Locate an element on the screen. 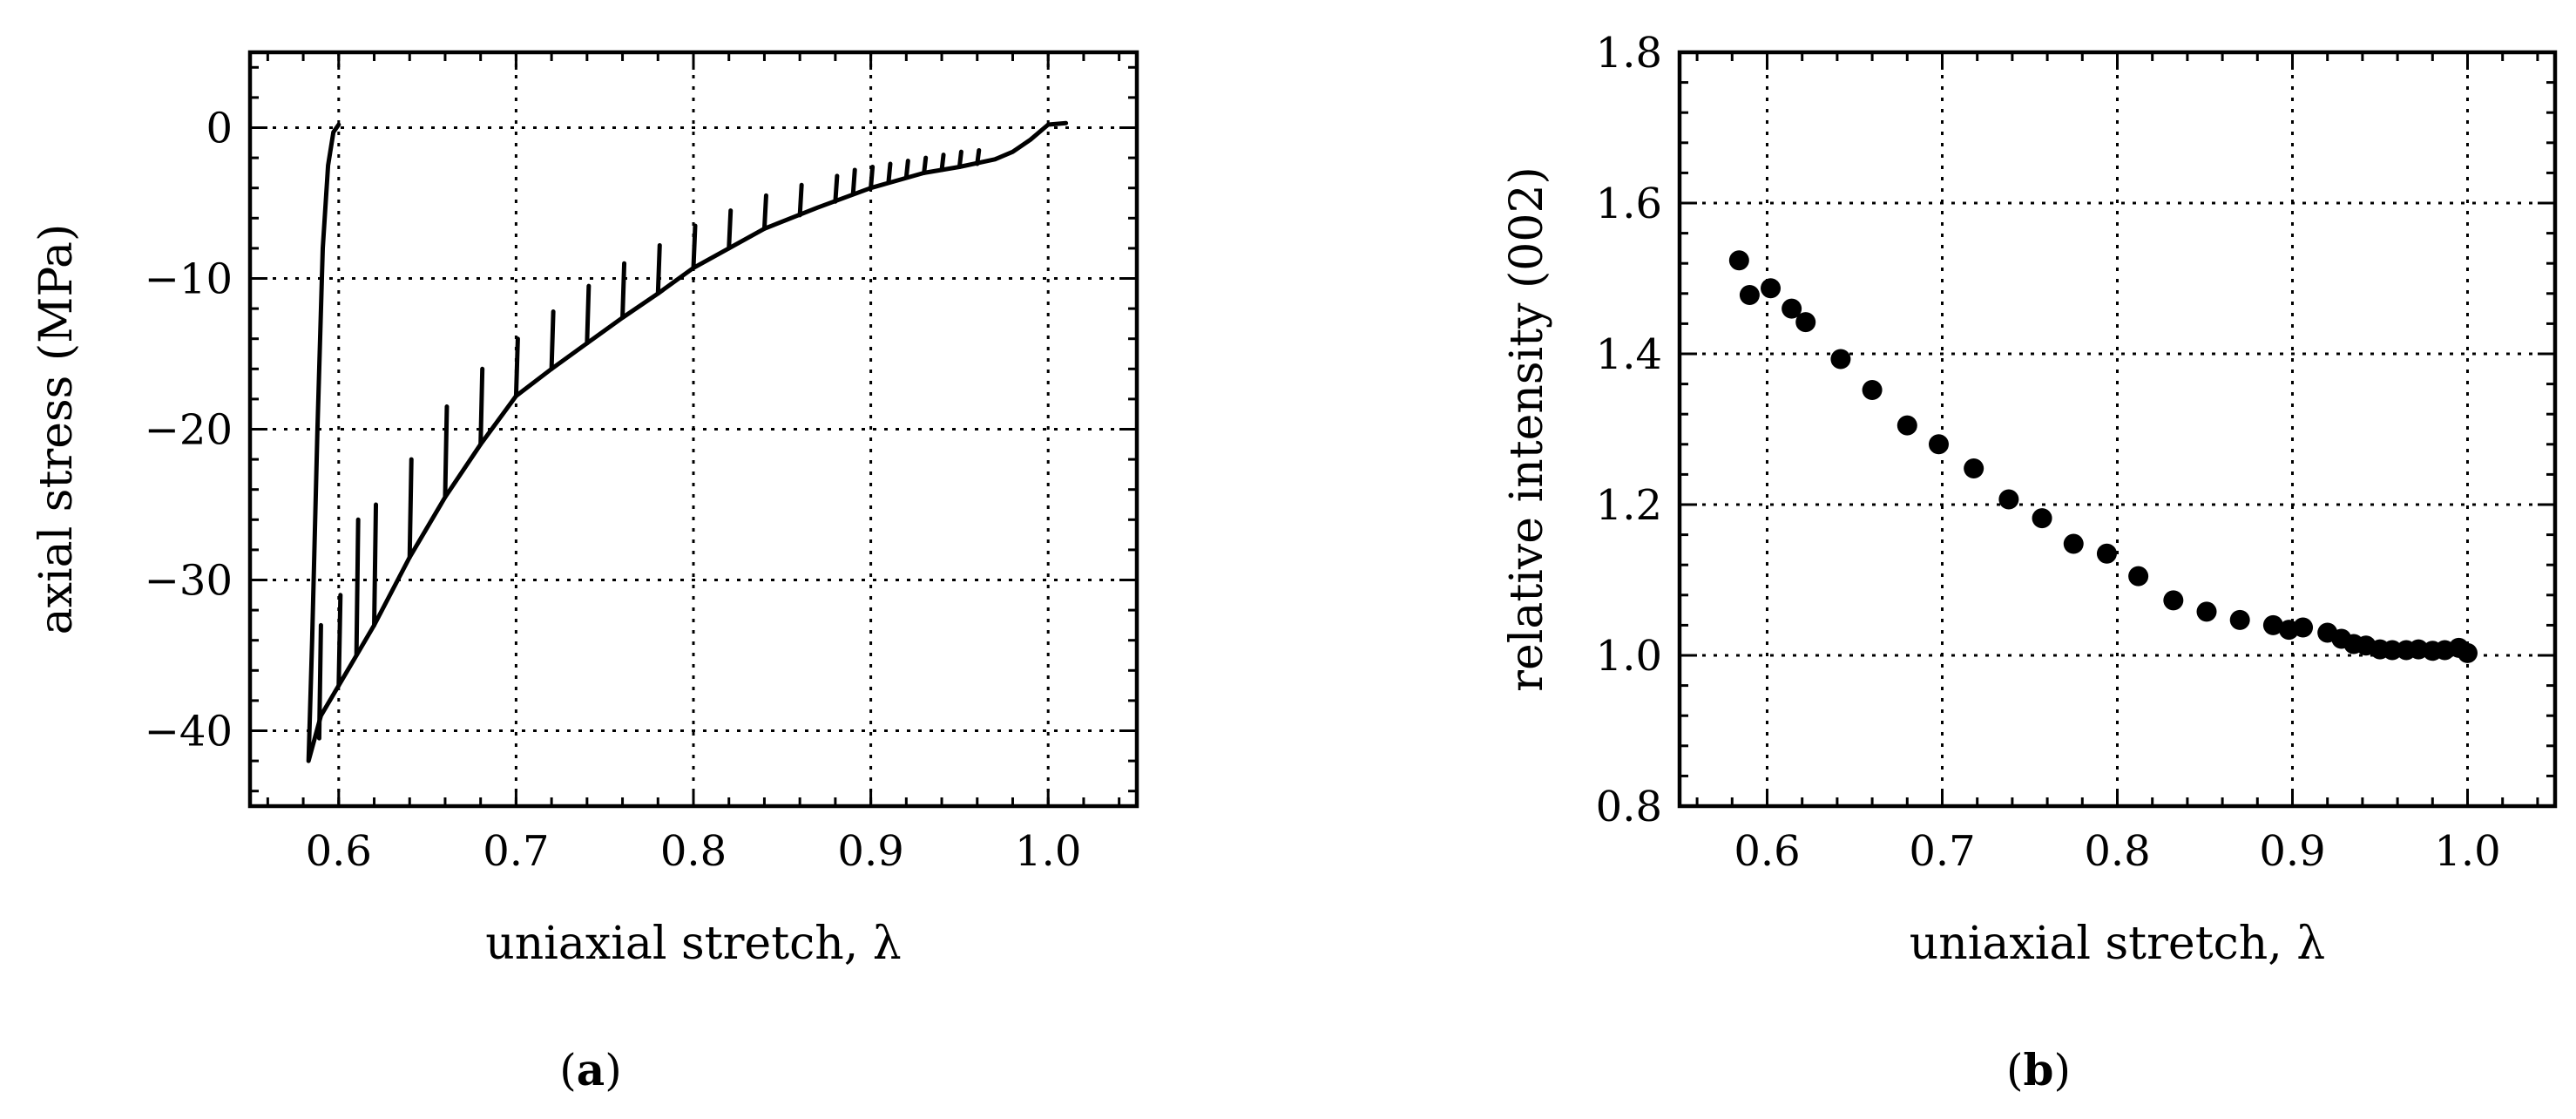 This screenshot has width=2576, height=1119. y-tick-label: 1.0 is located at coordinates (1629, 657).